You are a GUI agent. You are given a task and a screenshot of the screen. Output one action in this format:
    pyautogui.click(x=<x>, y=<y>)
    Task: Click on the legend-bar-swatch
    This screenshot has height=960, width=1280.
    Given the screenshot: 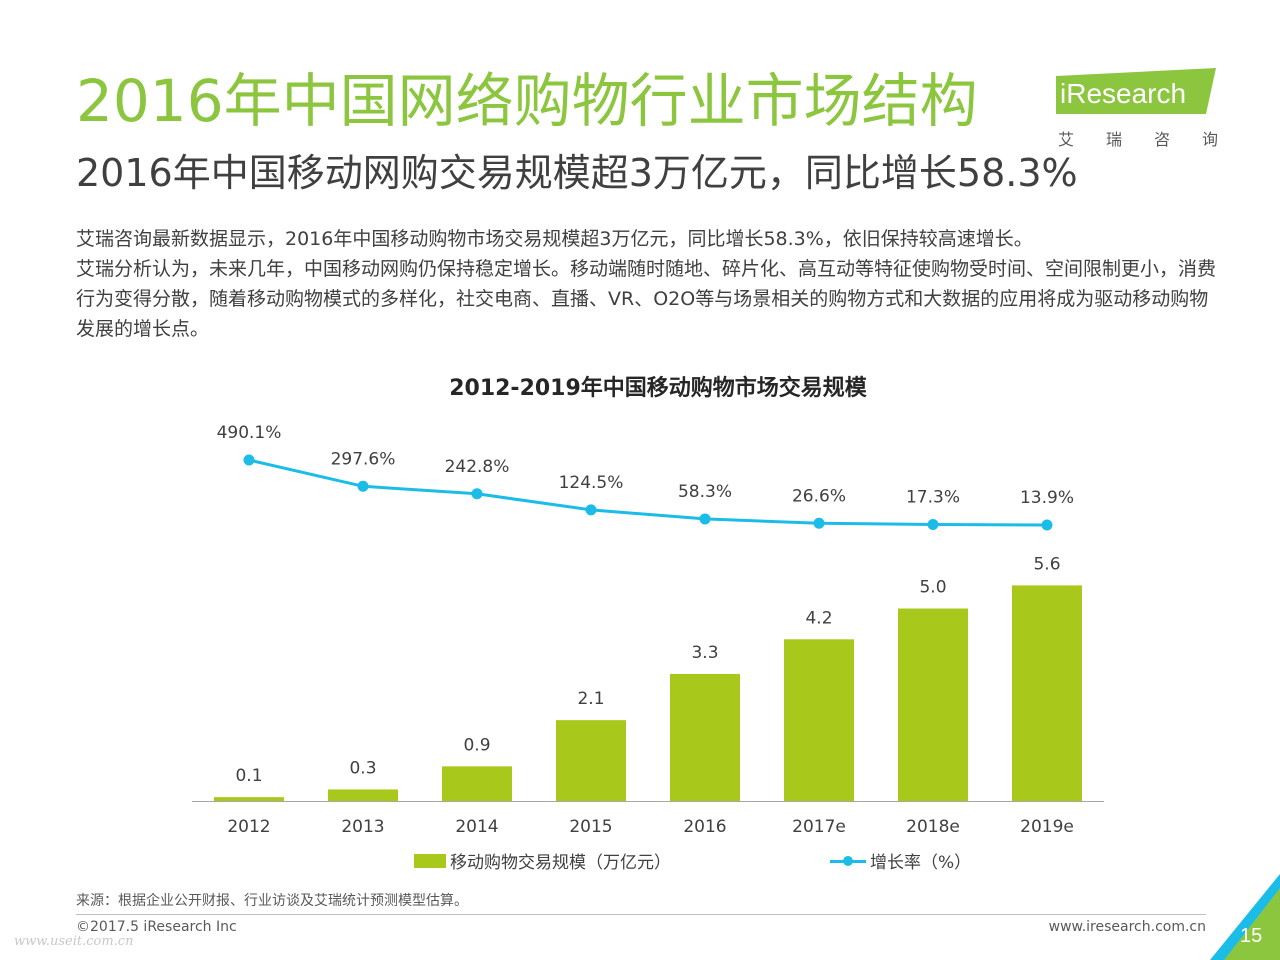 What is the action you would take?
    pyautogui.click(x=430, y=860)
    